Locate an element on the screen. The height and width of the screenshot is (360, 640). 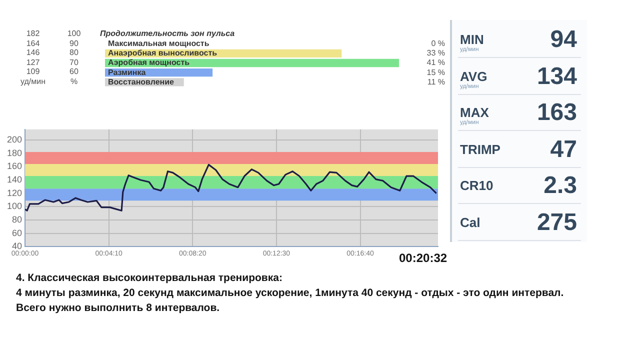
y-tick-label: 40 is located at coordinates (17, 246).